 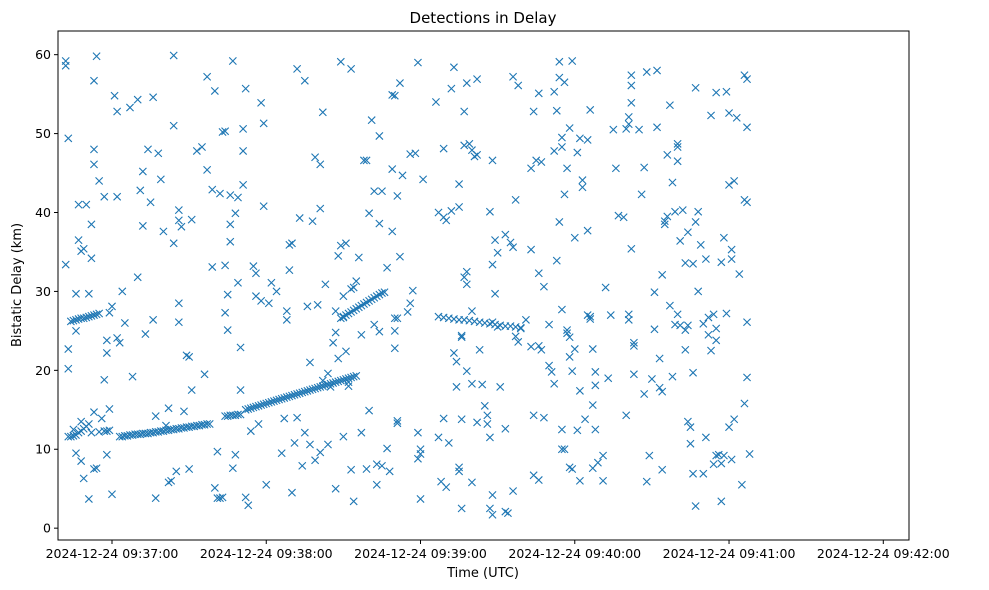 I want to click on x-tick-label: 2024-12-24 09:37:00, so click(x=112, y=553).